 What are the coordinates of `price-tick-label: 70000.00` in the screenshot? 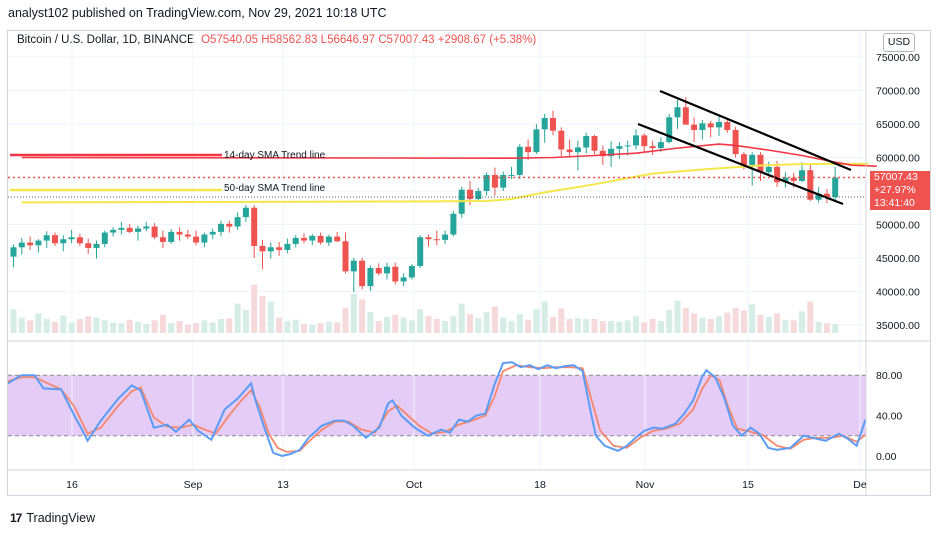 It's located at (898, 92).